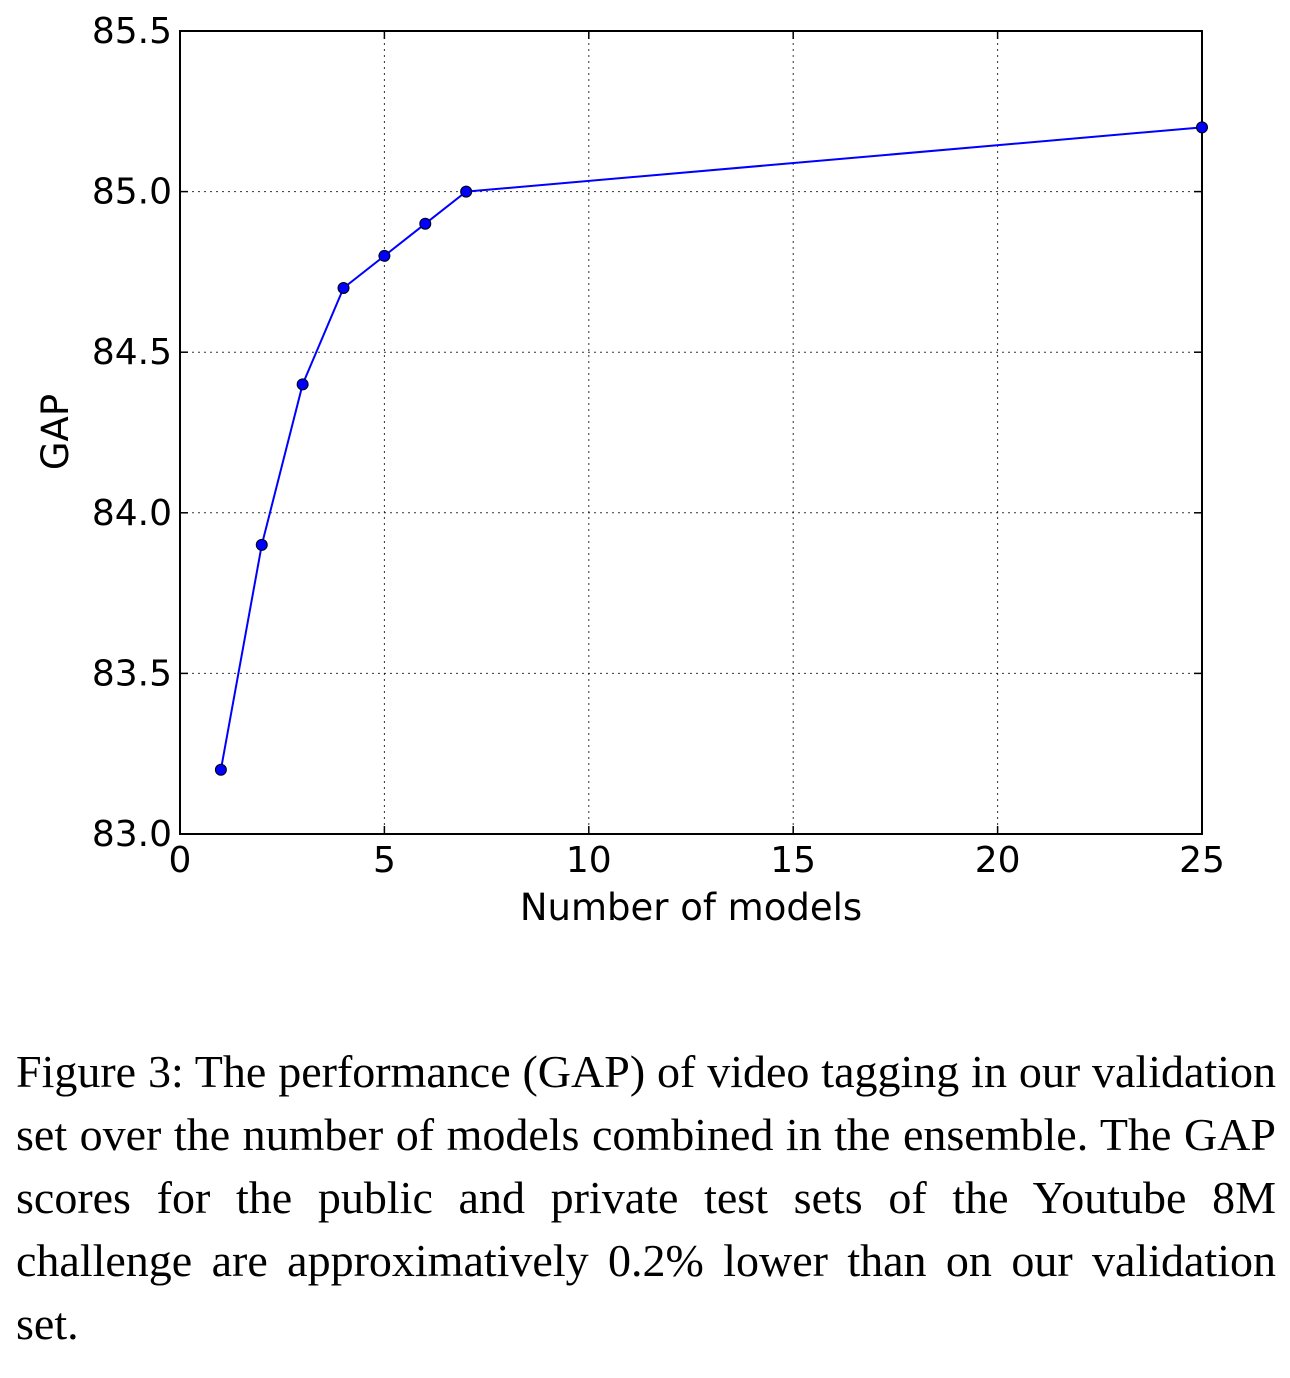 This screenshot has width=1290, height=1378. Describe the element at coordinates (589, 860) in the screenshot. I see `x-tick-label: 10` at that location.